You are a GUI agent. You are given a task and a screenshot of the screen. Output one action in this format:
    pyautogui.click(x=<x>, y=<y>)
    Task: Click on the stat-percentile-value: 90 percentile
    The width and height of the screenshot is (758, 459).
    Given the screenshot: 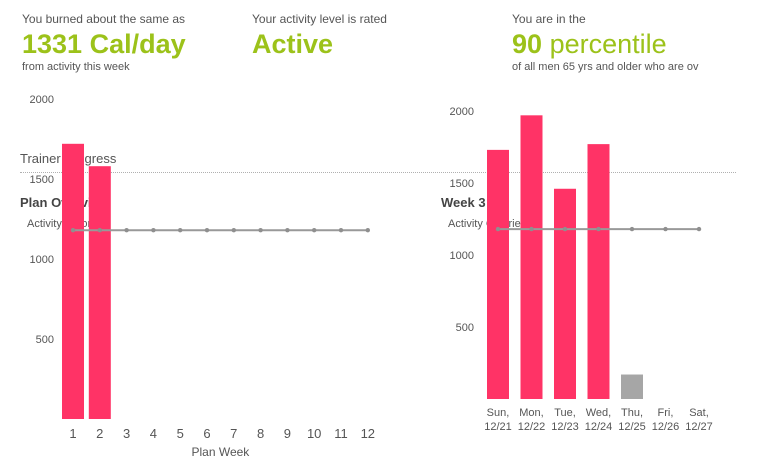 What is the action you would take?
    pyautogui.click(x=630, y=44)
    